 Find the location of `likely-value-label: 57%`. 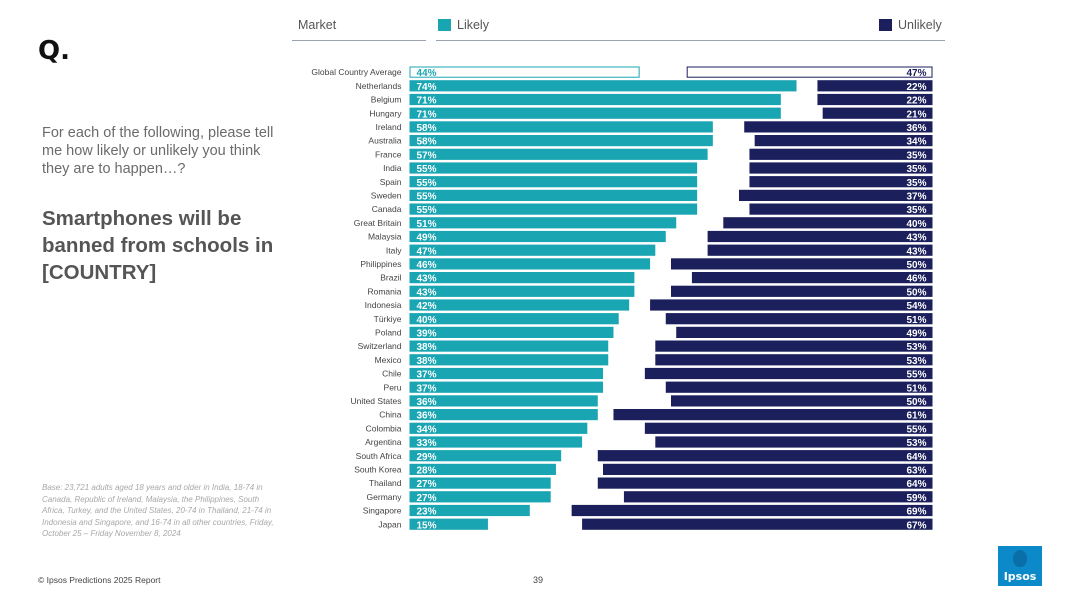

likely-value-label: 57% is located at coordinates (427, 155).